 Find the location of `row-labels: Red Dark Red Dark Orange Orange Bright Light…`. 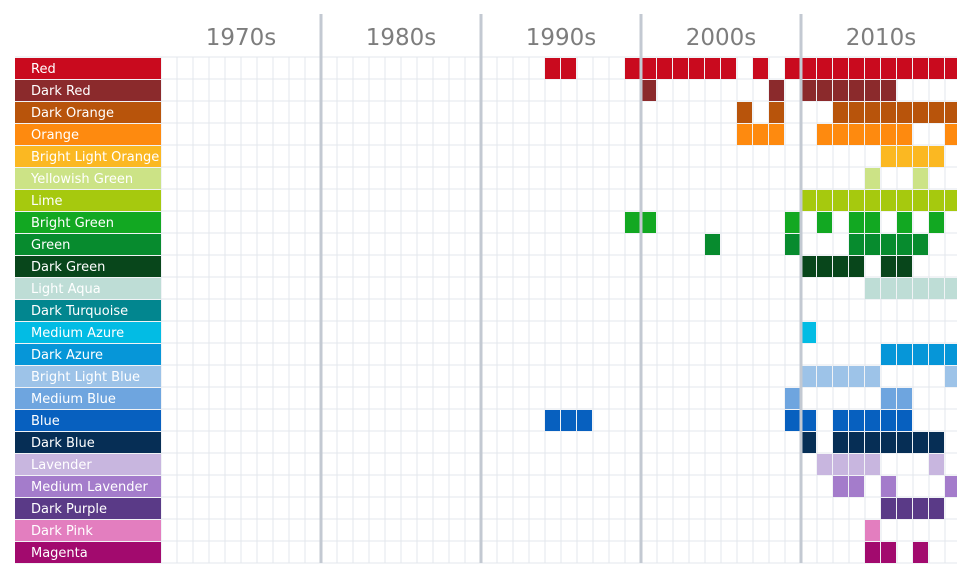

row-labels: Red Dark Red Dark Orange Orange Bright Light… is located at coordinates (88, 310).